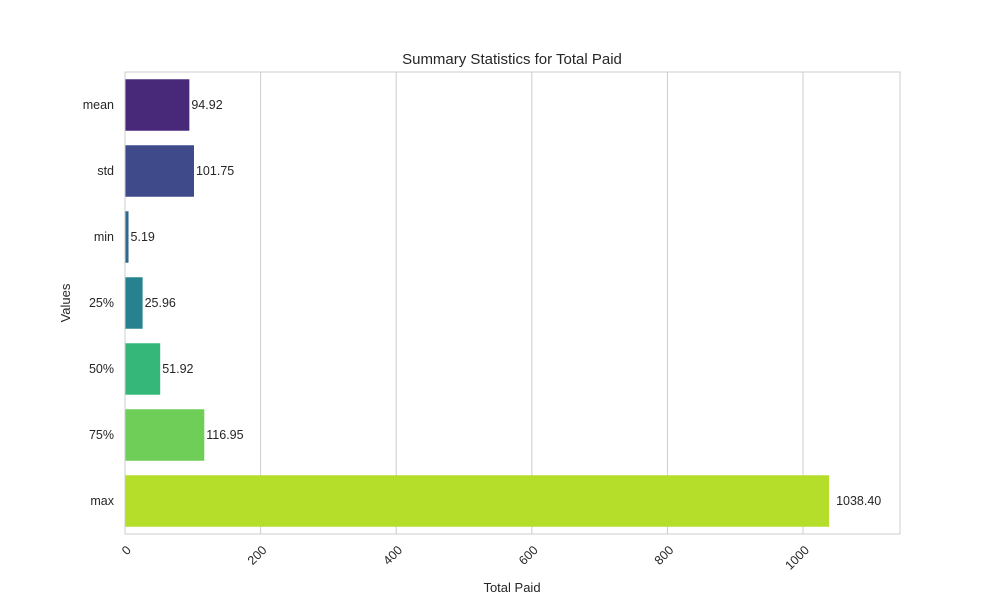 The height and width of the screenshot is (600, 1000). Describe the element at coordinates (143, 369) in the screenshot. I see `bar-50pct` at that location.